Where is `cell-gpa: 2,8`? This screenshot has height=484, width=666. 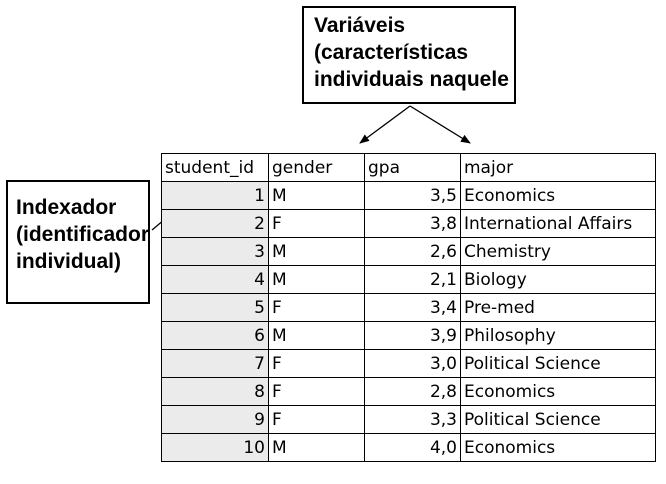
cell-gpa: 2,8 is located at coordinates (412, 391).